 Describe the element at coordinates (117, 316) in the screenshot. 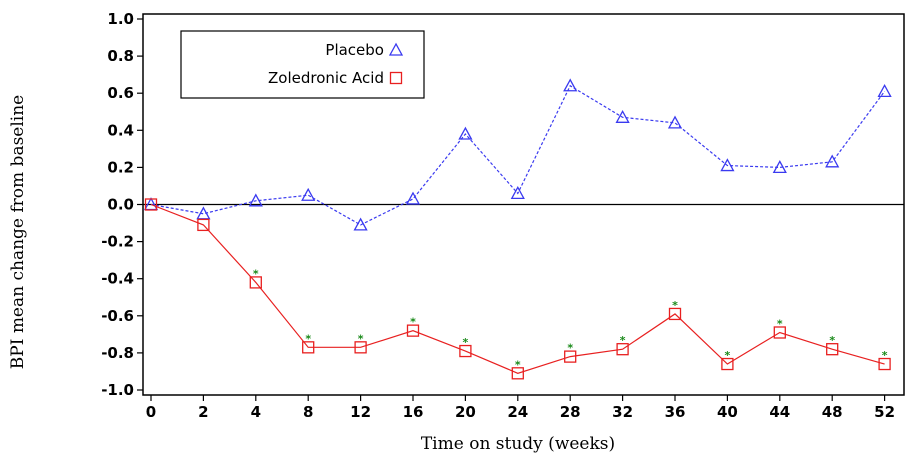

I see `y-tick-label: -0.6` at that location.